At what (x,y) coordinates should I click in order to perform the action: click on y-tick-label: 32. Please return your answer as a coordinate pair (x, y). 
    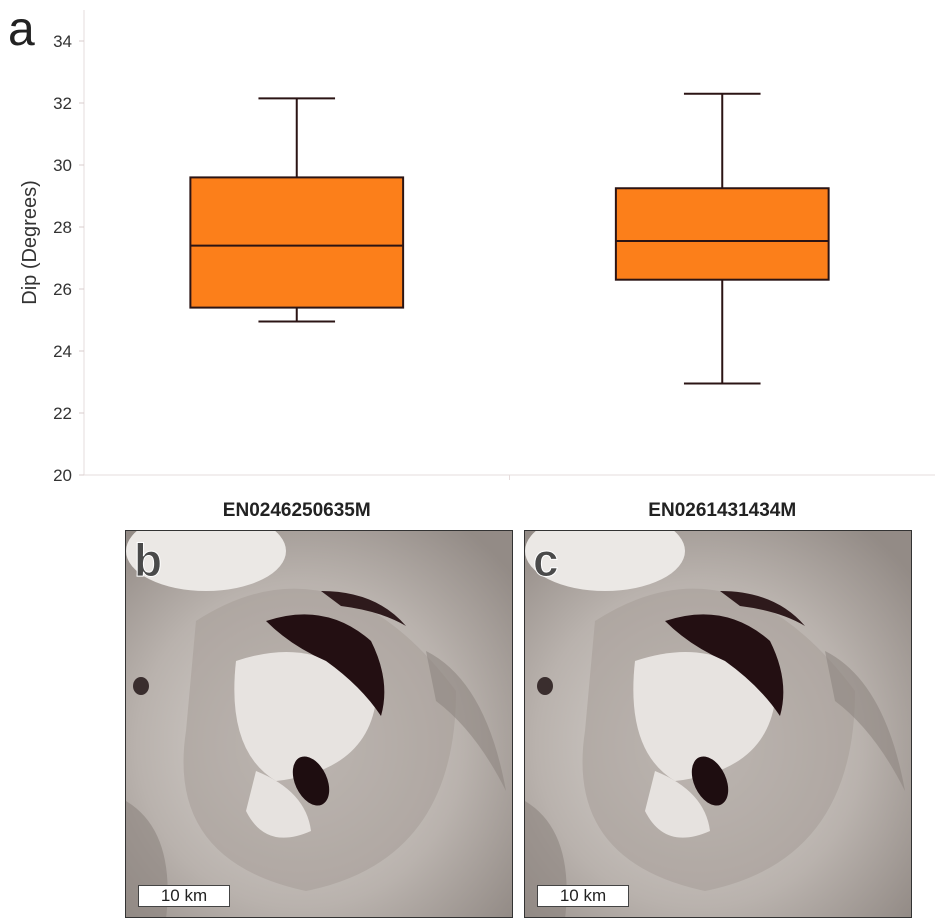
    Looking at the image, I should click on (62, 103).